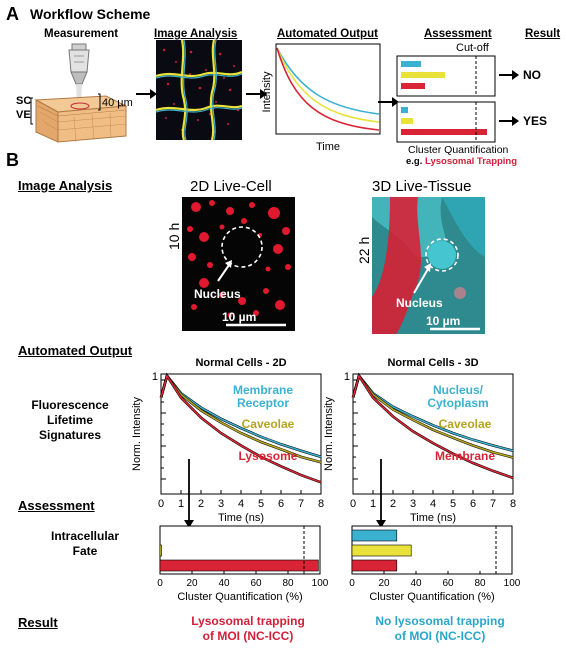 The width and height of the screenshot is (566, 650). I want to click on fate-line-2: Fate, so click(85, 551).